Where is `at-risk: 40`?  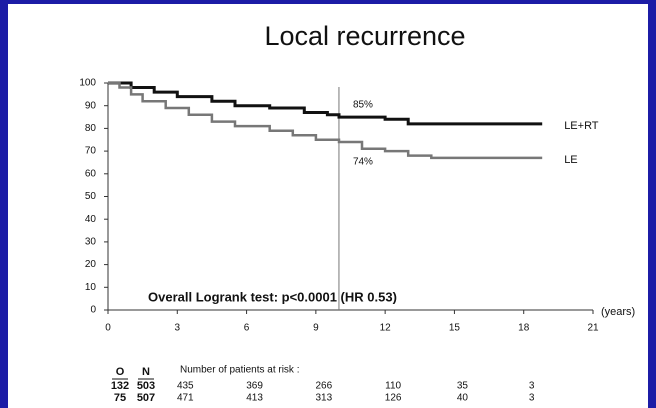
at-risk: 40 is located at coordinates (463, 398).